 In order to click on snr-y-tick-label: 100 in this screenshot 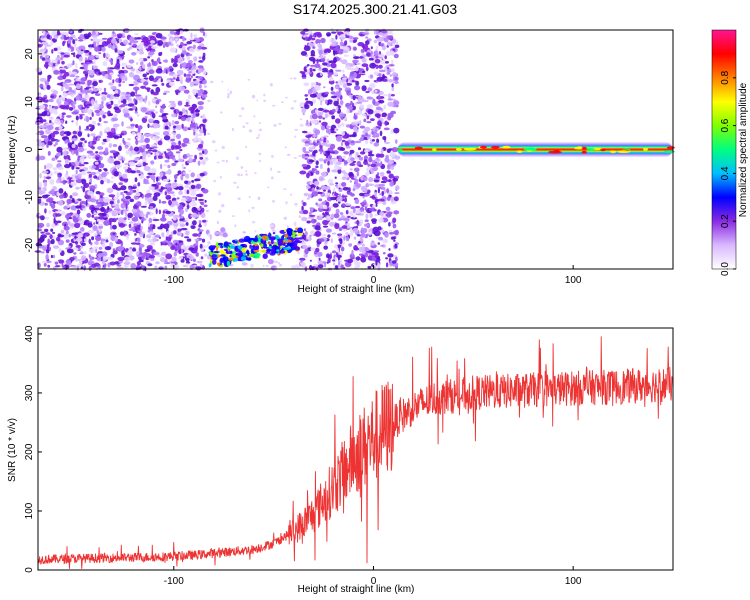, I will do `click(29, 510)`.